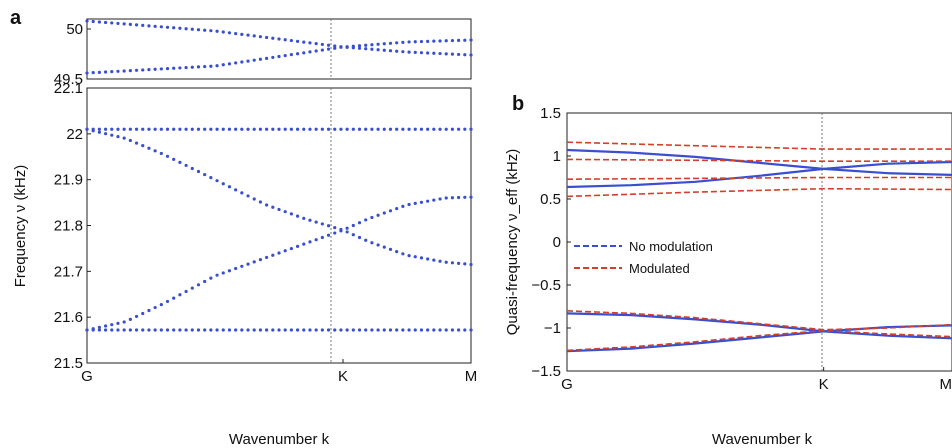  What do you see at coordinates (74, 134) in the screenshot?
I see `panel-a-bottom-ytick-label: 22` at bounding box center [74, 134].